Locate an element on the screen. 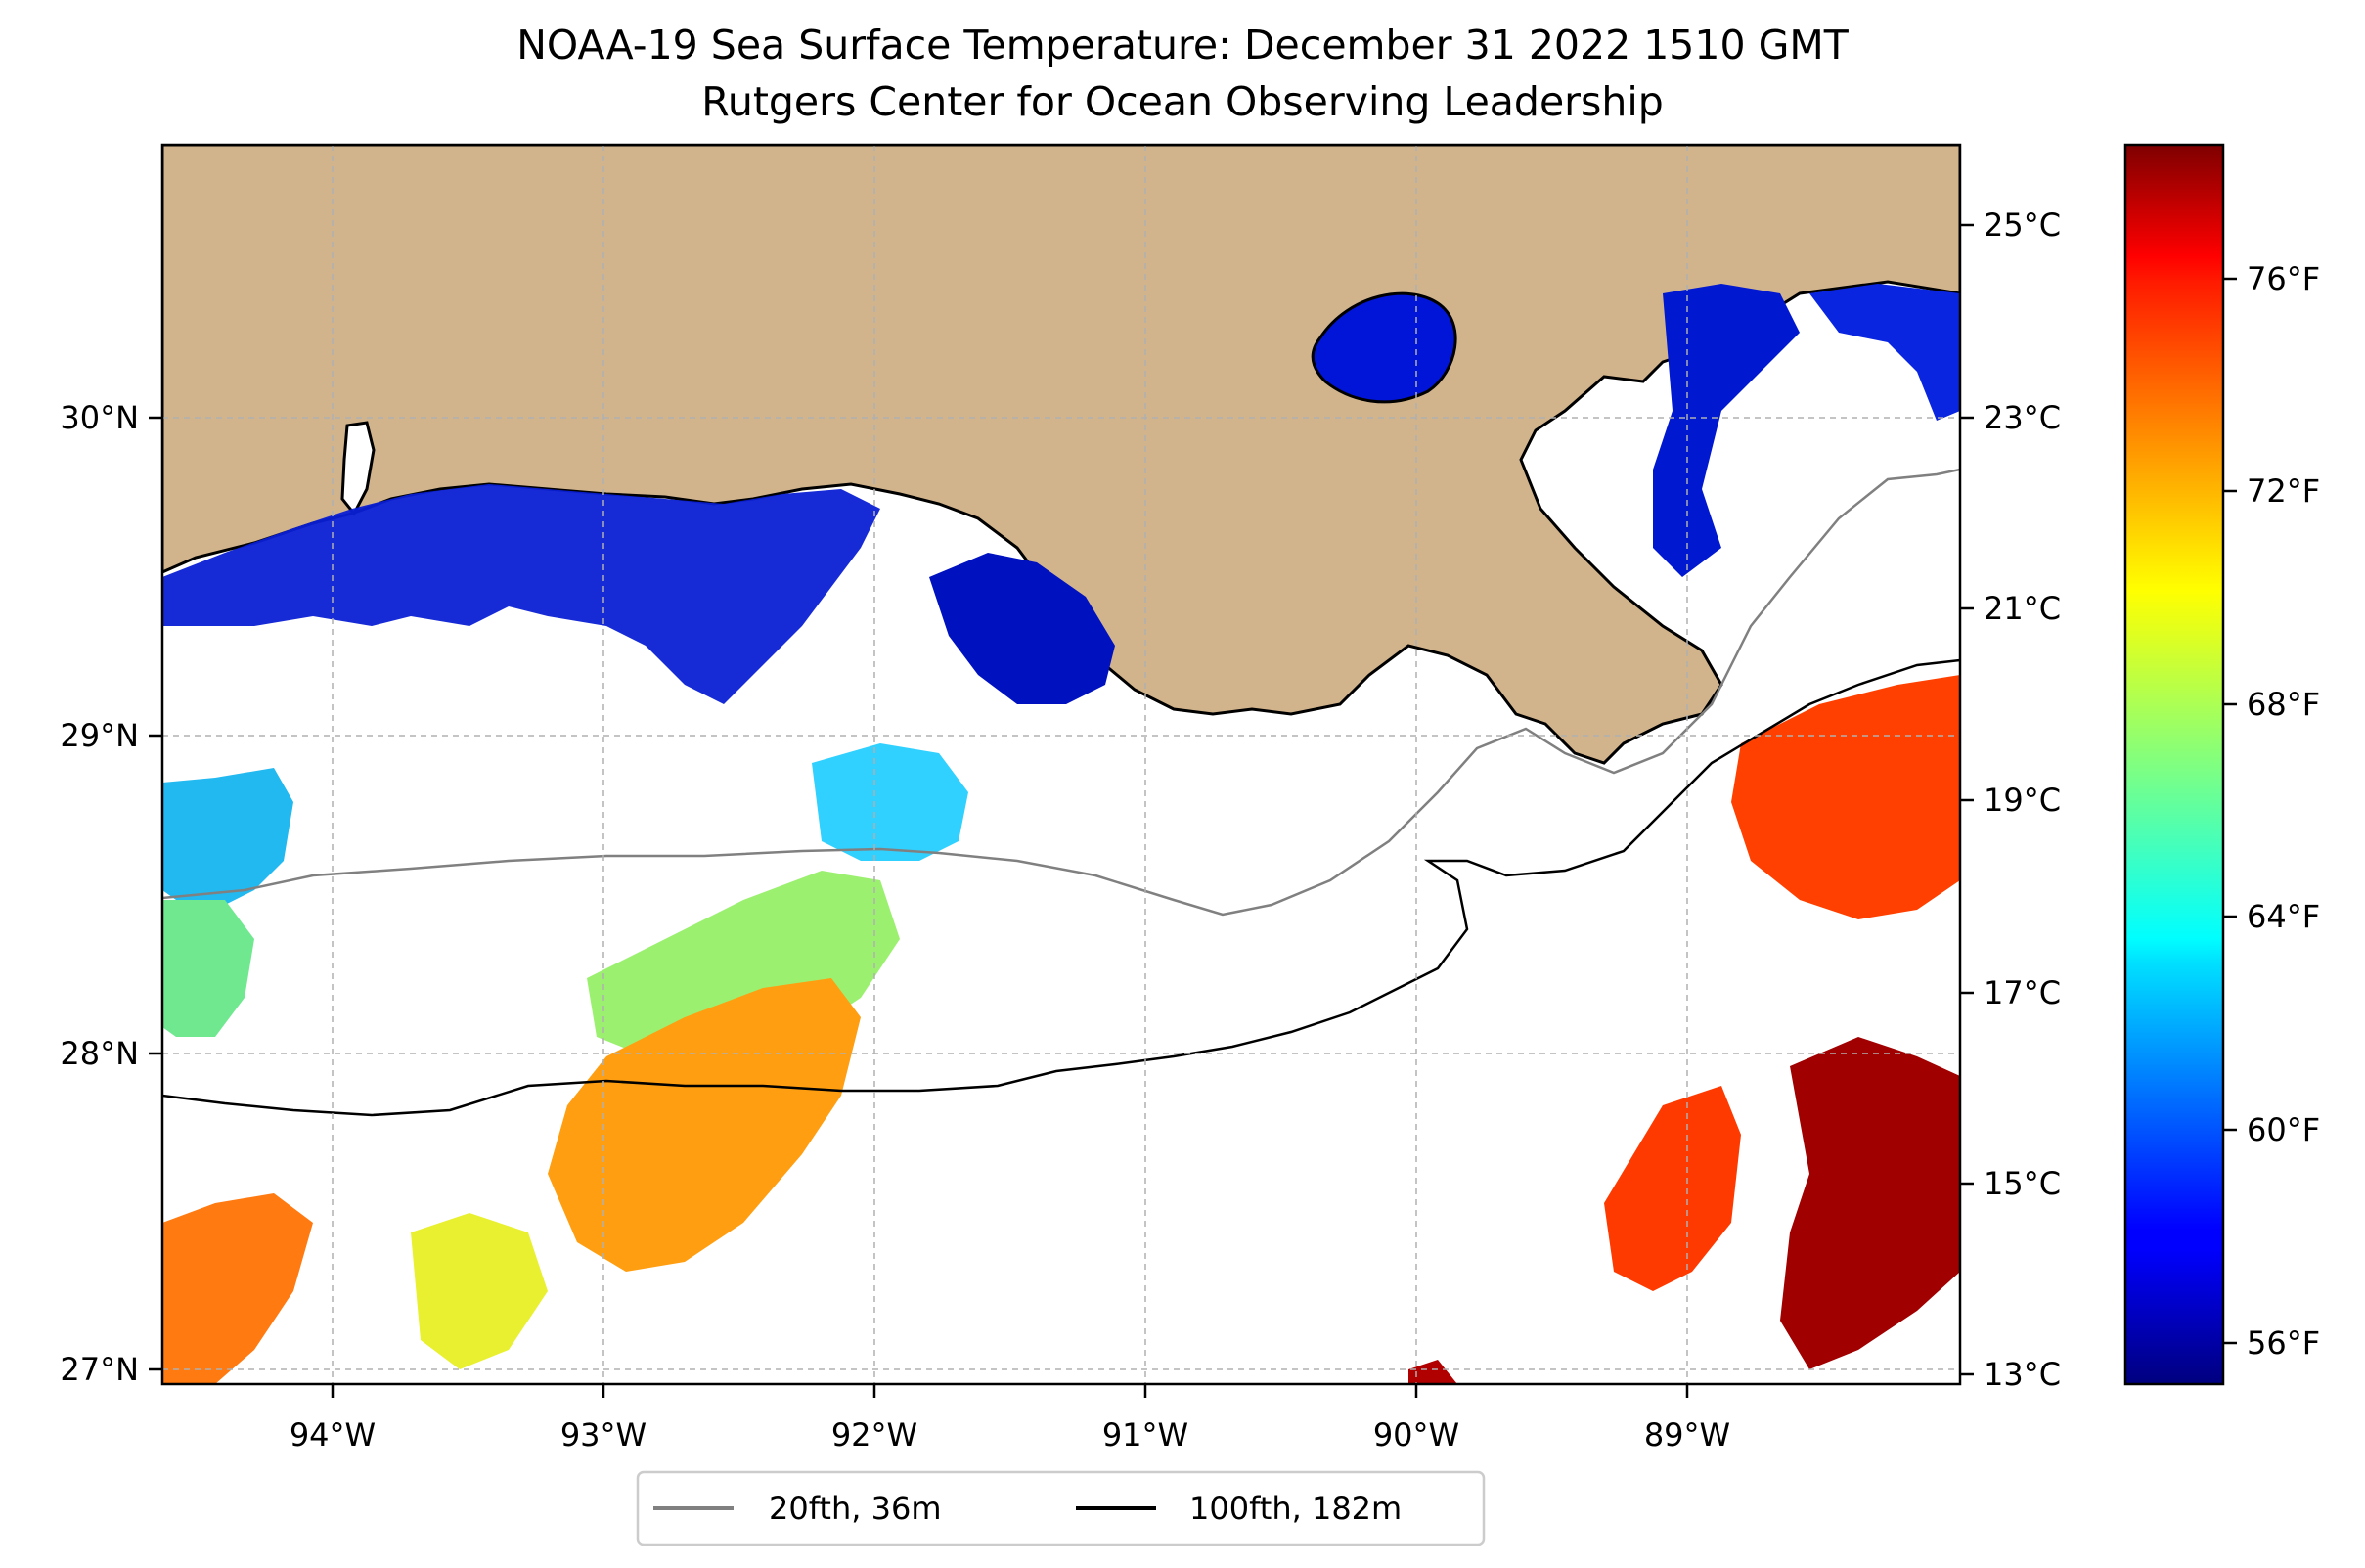 The height and width of the screenshot is (1568, 2365). celsius-label: 23°C is located at coordinates (2022, 417).